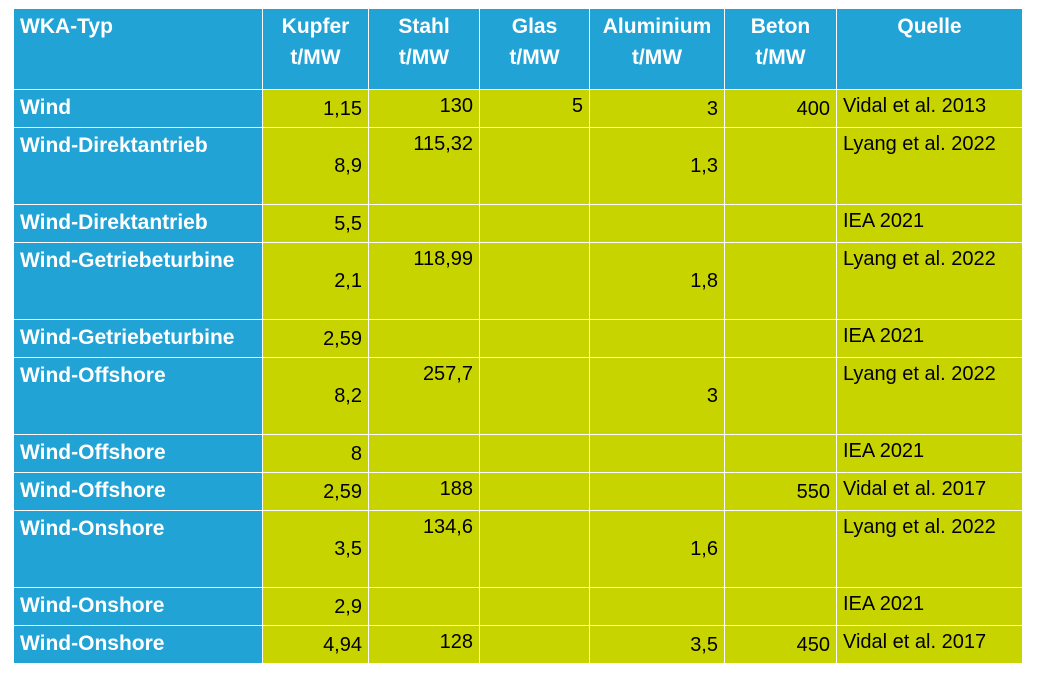 The image size is (1042, 686). I want to click on header-kupfer: Kupfer t/MW, so click(315, 49).